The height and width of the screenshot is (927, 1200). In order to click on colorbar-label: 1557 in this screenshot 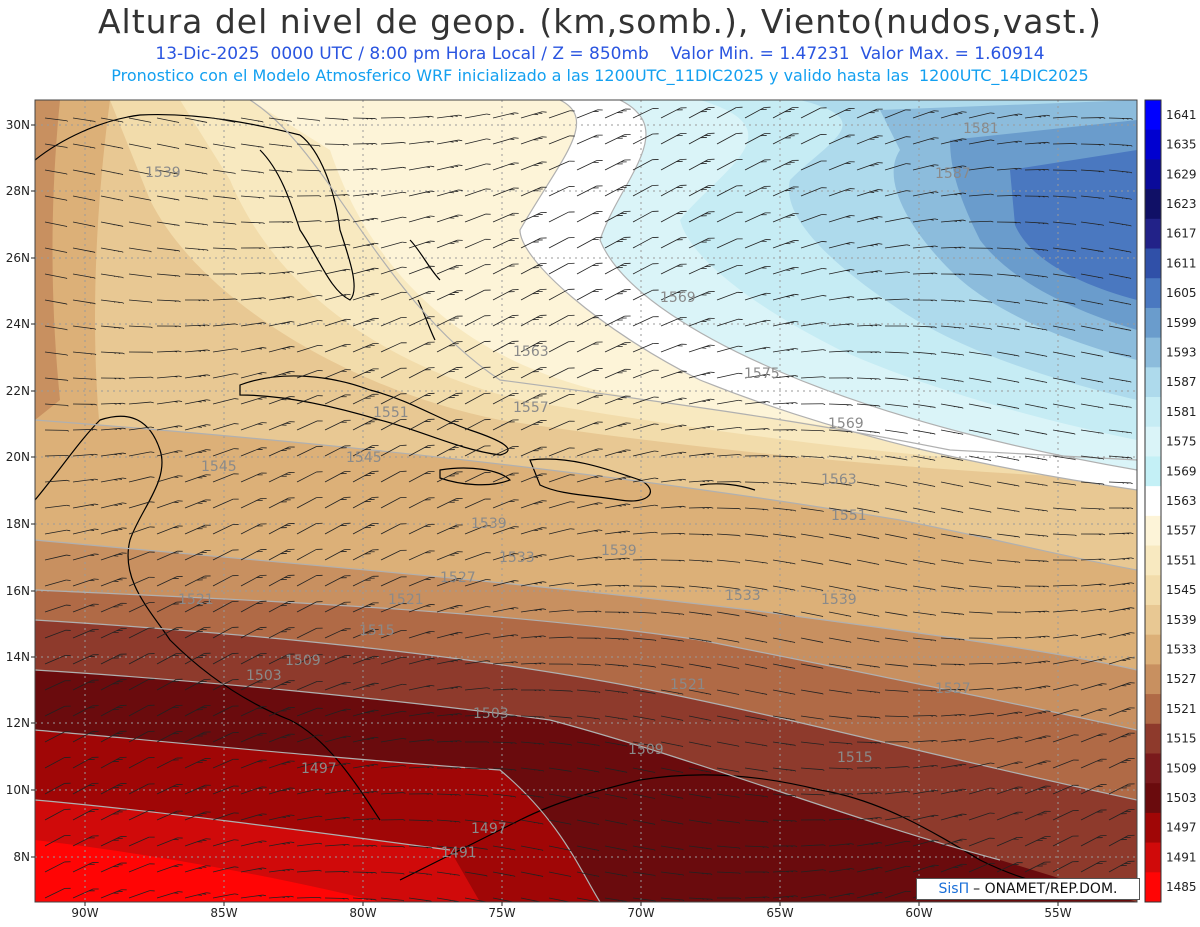, I will do `click(1181, 531)`.